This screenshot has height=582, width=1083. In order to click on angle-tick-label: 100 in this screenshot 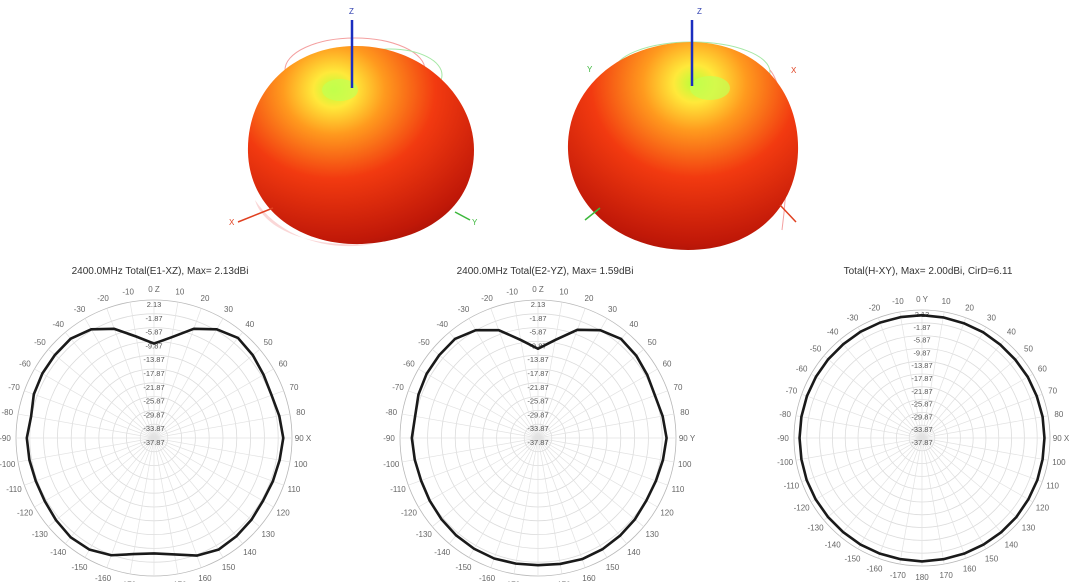, I will do `click(1059, 462)`.